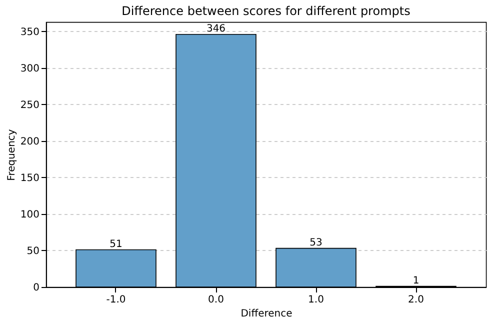 The image size is (500, 333). What do you see at coordinates (266, 314) in the screenshot?
I see `x-axis-title: Difference` at bounding box center [266, 314].